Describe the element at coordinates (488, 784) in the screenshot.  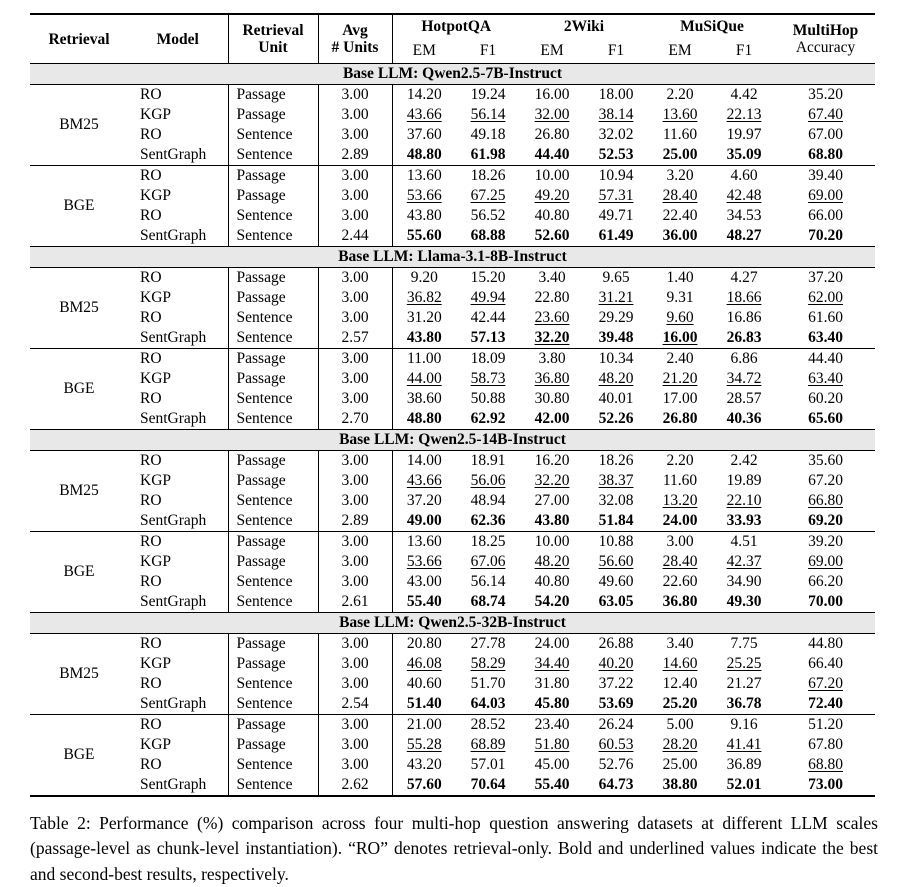
I see `metric-cell: 70.64` at that location.